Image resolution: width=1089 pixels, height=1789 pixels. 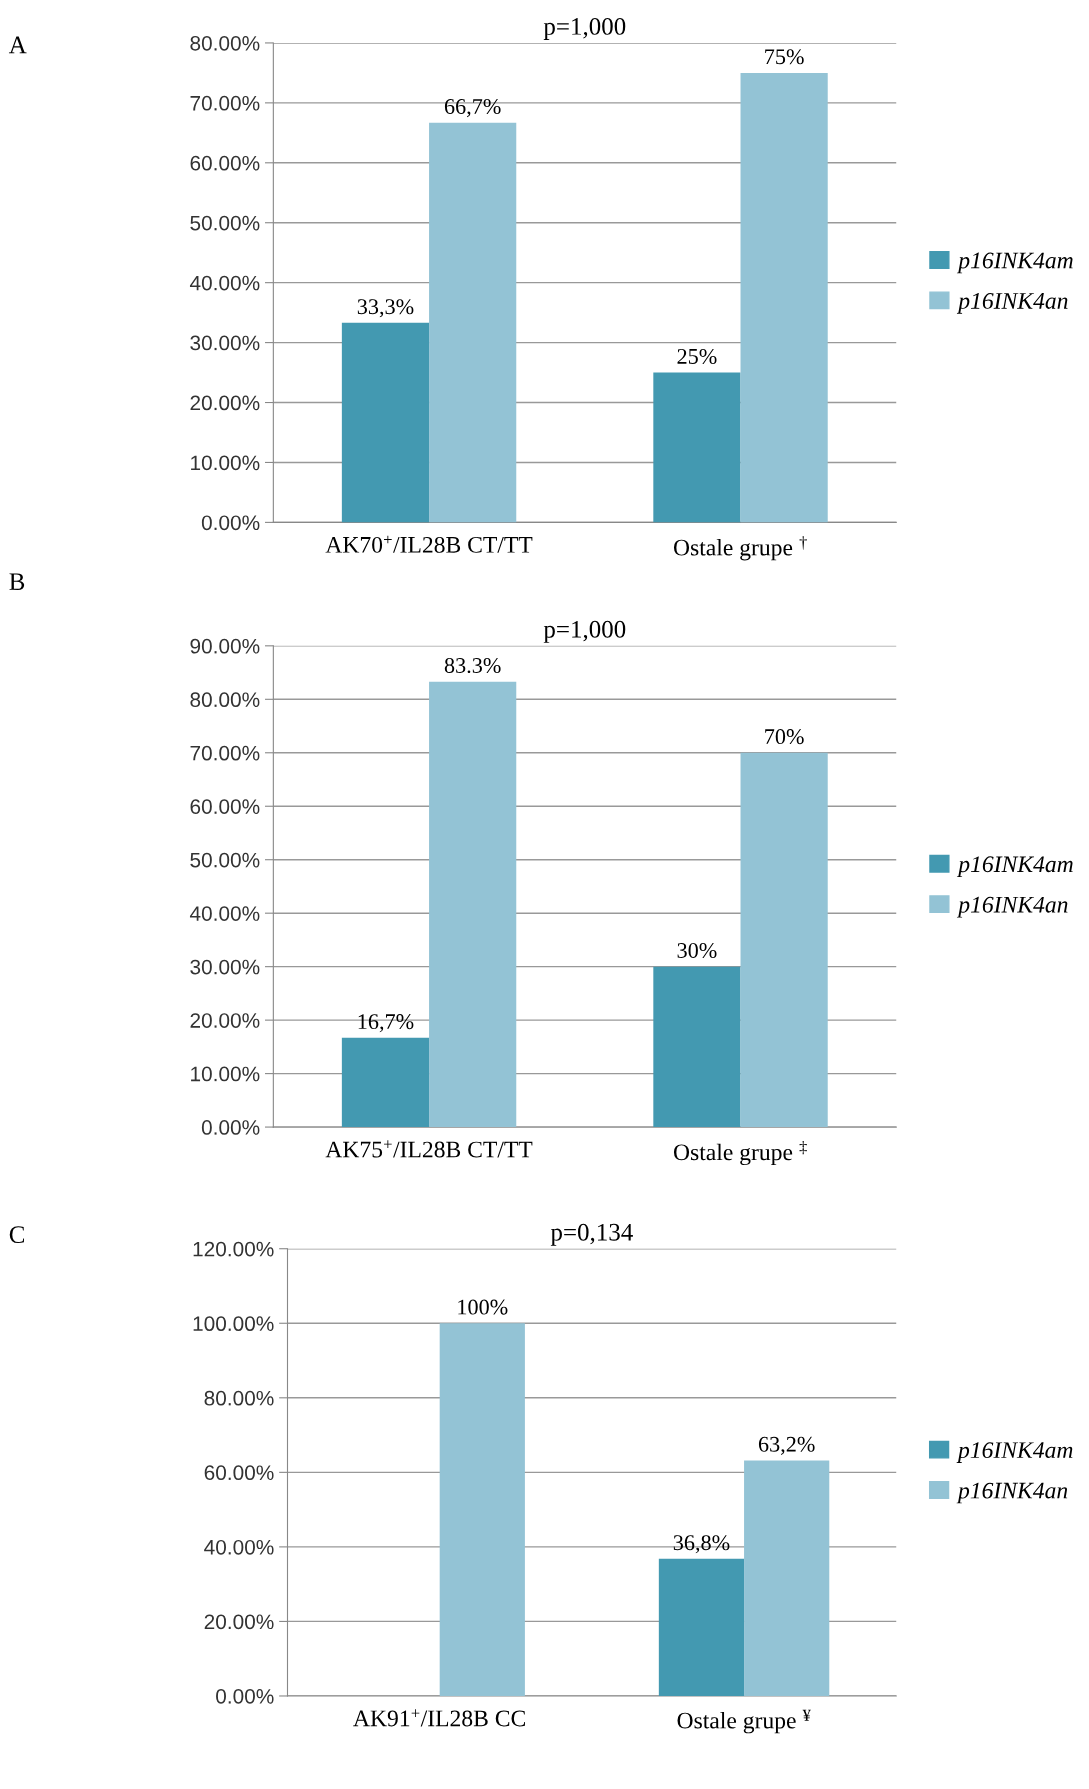 I want to click on text: C, so click(x=17, y=1235).